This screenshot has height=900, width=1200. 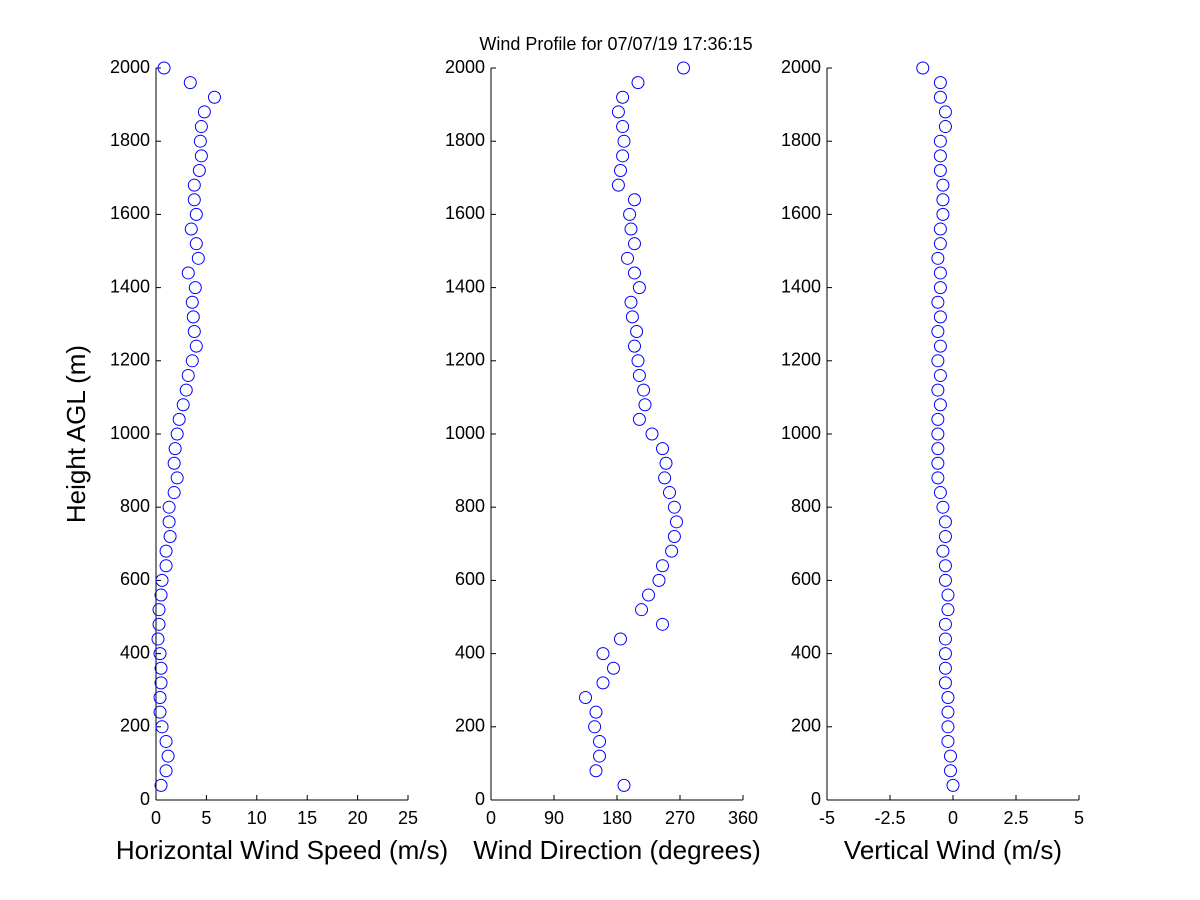 I want to click on y-tick-label: 1400, so click(x=130, y=286).